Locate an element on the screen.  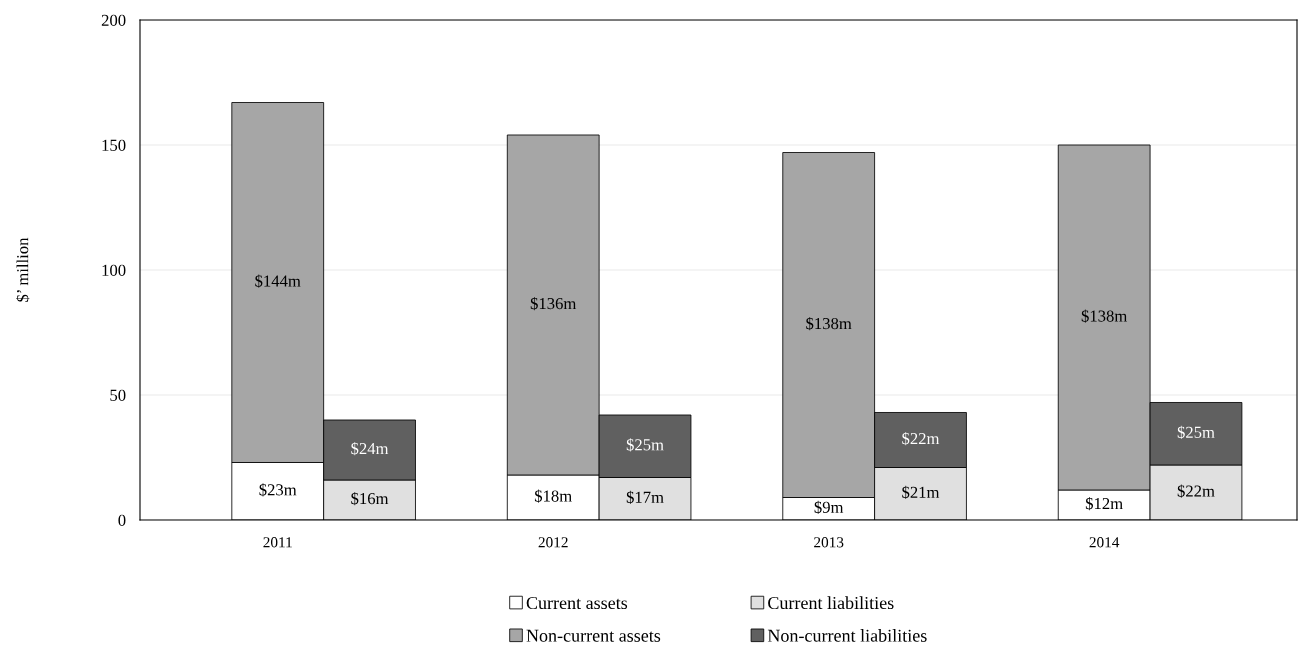
legend-label: Non-current assets is located at coordinates (593, 635).